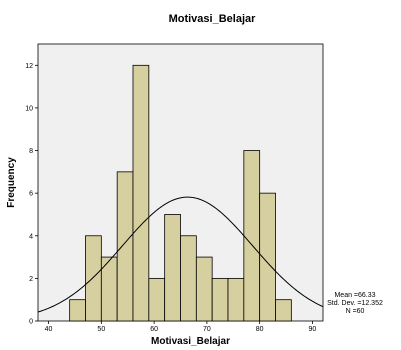 The width and height of the screenshot is (401, 350). What do you see at coordinates (213, 19) in the screenshot?
I see `chart-title: Motivasi_Belajar` at bounding box center [213, 19].